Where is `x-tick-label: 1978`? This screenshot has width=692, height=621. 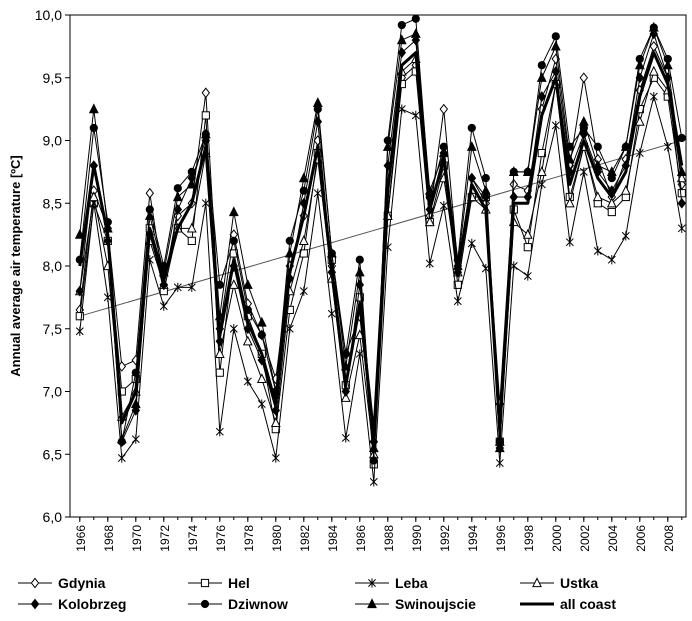 x-tick-label: 1978 is located at coordinates (249, 538).